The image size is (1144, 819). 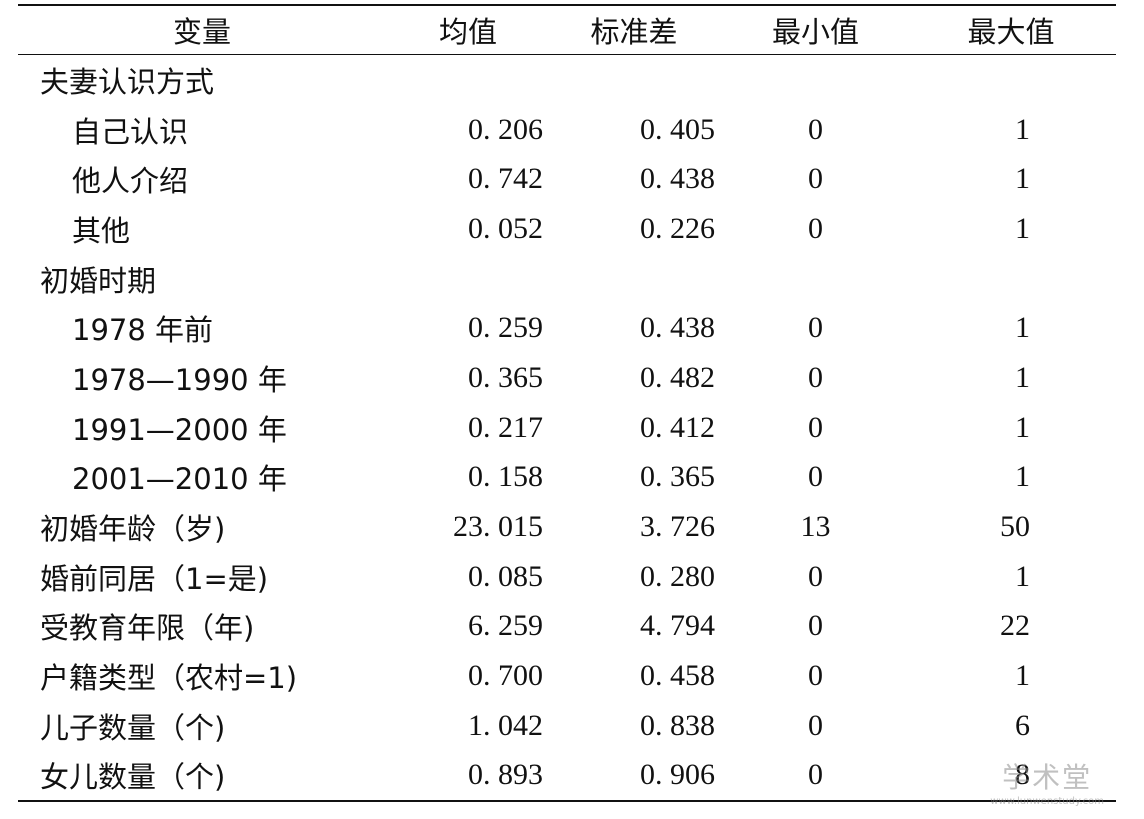 What do you see at coordinates (179, 479) in the screenshot?
I see `row-label: 2001—2010 年` at bounding box center [179, 479].